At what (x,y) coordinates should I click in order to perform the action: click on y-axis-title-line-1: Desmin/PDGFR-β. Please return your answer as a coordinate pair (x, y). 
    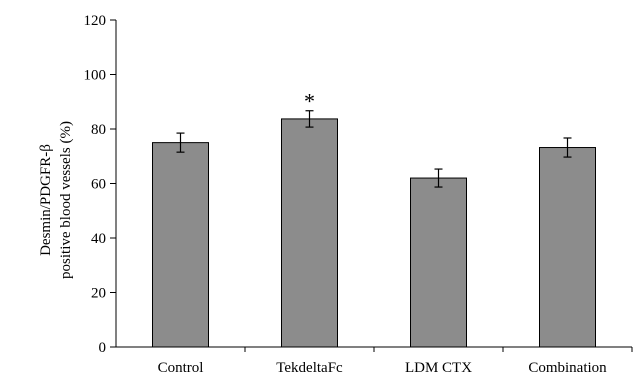
    Looking at the image, I should click on (46, 200).